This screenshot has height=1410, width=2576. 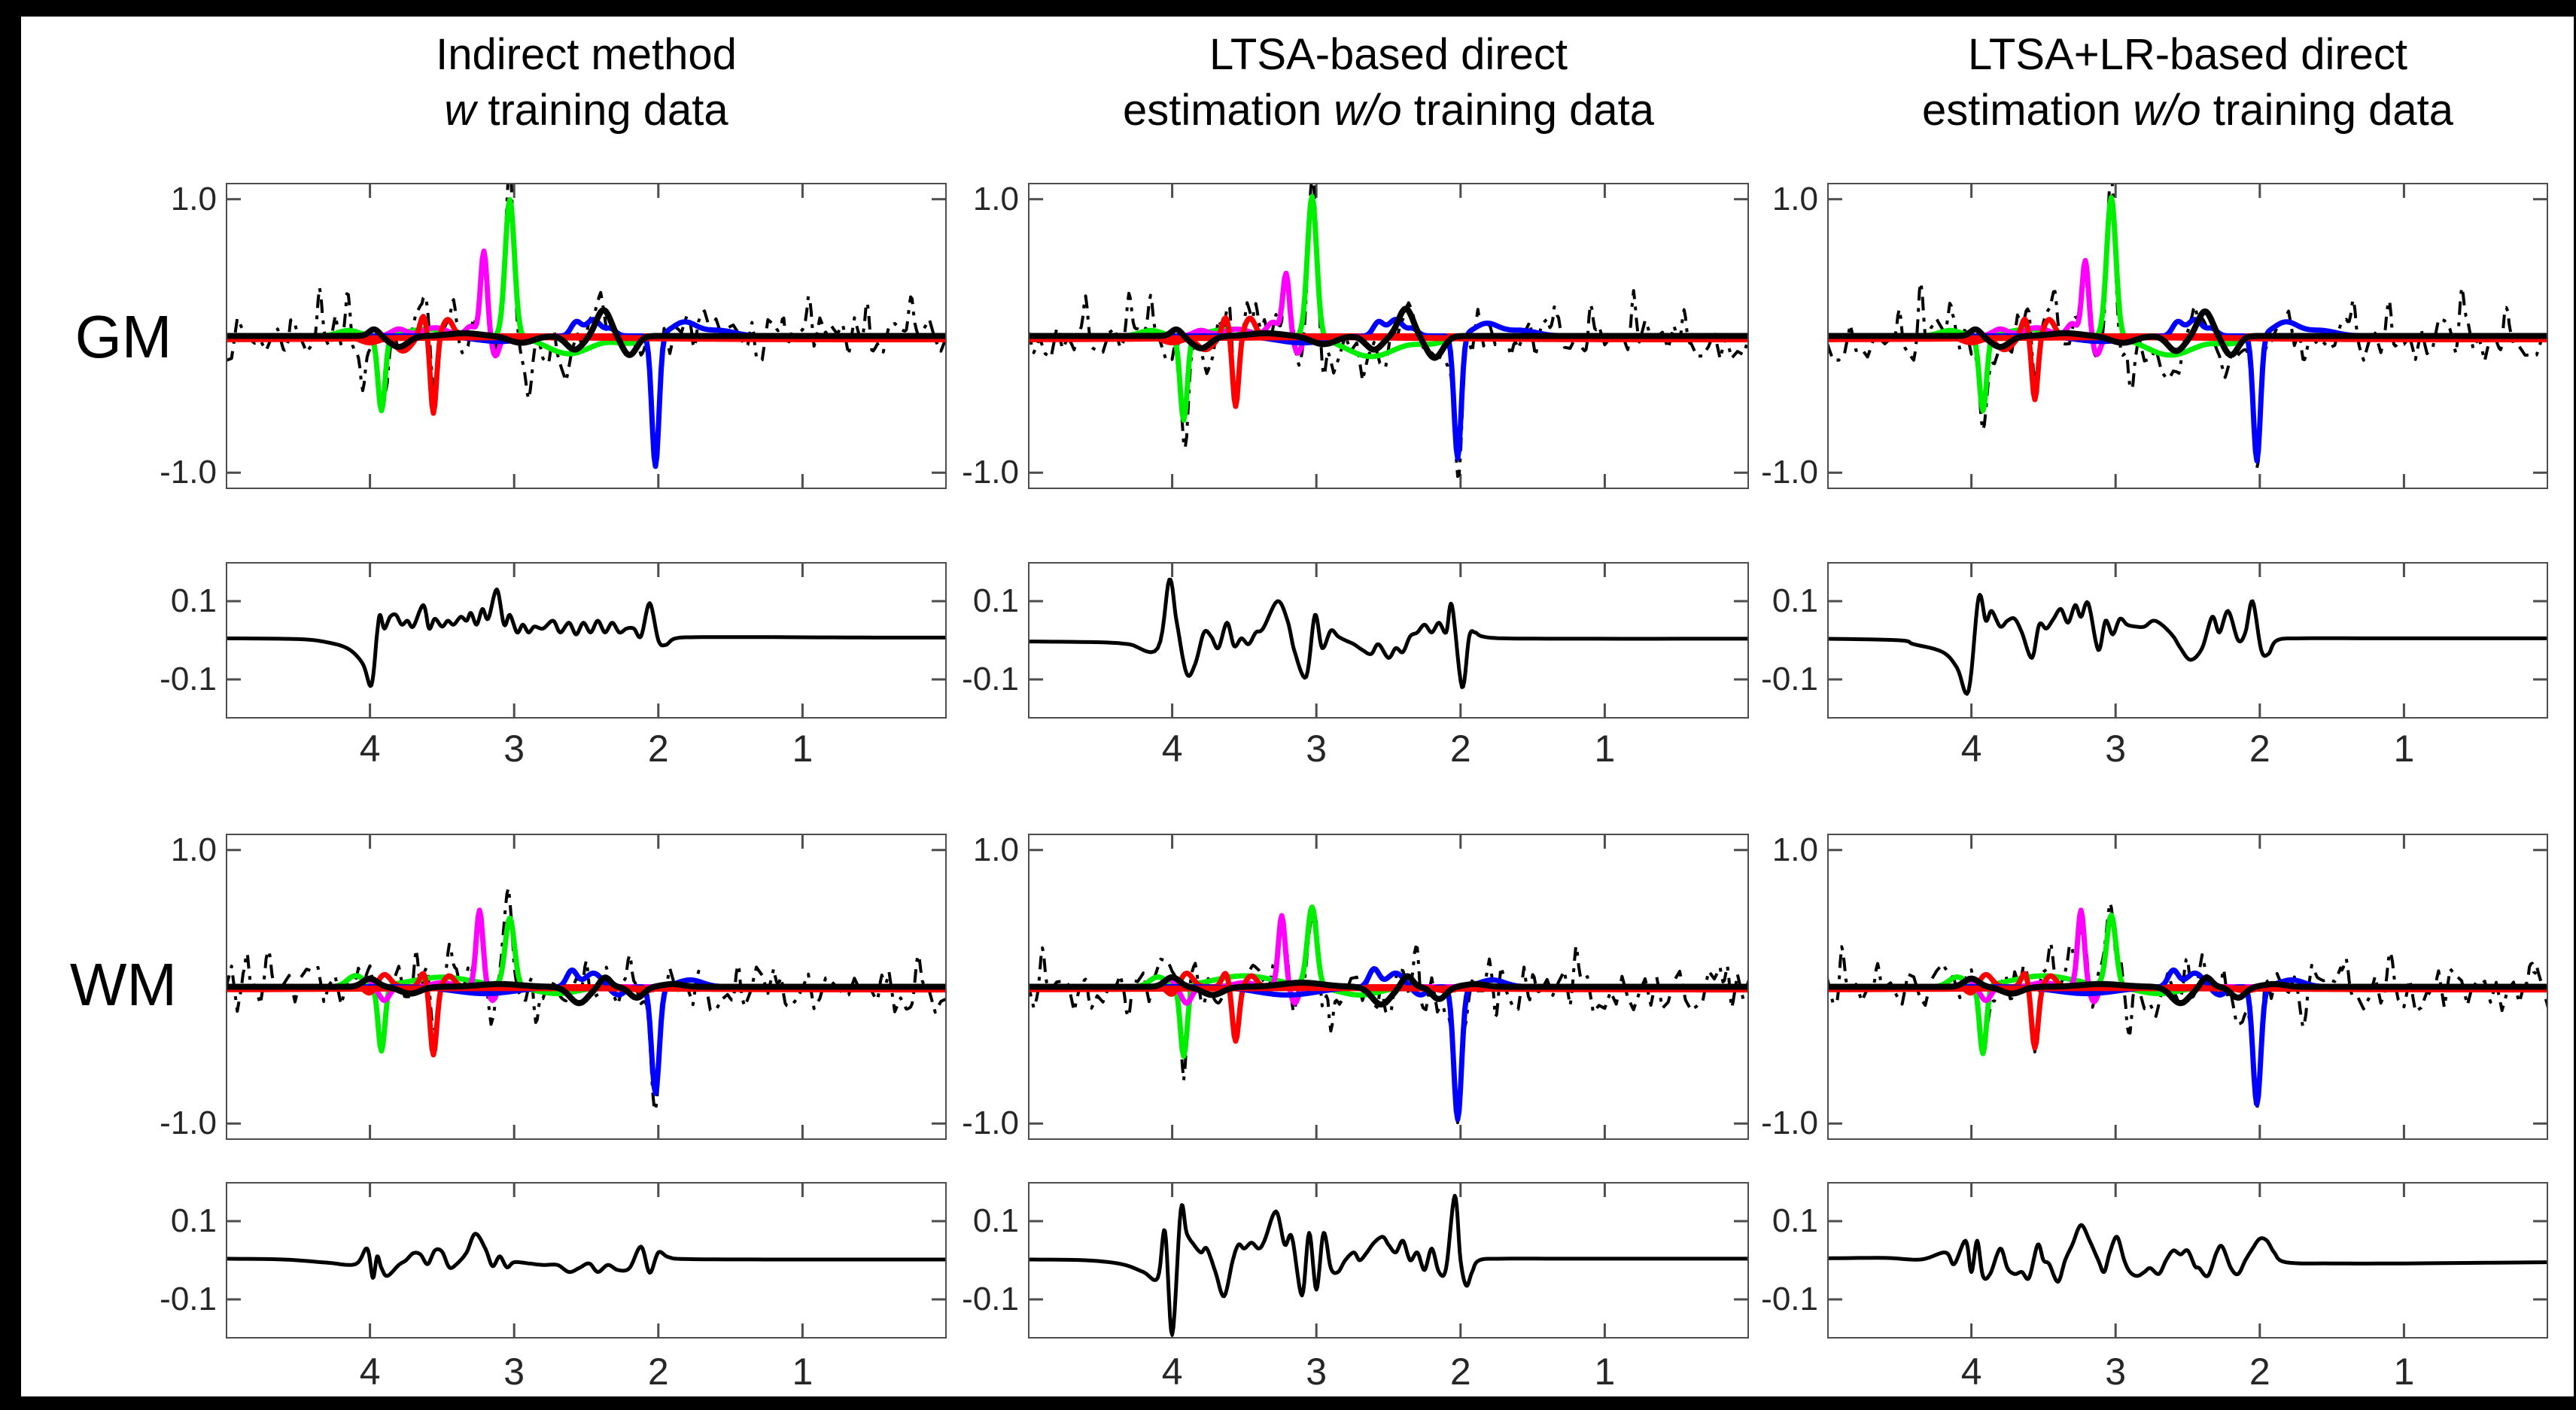 I want to click on column-header-line: LTSA-based direct, so click(x=1388, y=55).